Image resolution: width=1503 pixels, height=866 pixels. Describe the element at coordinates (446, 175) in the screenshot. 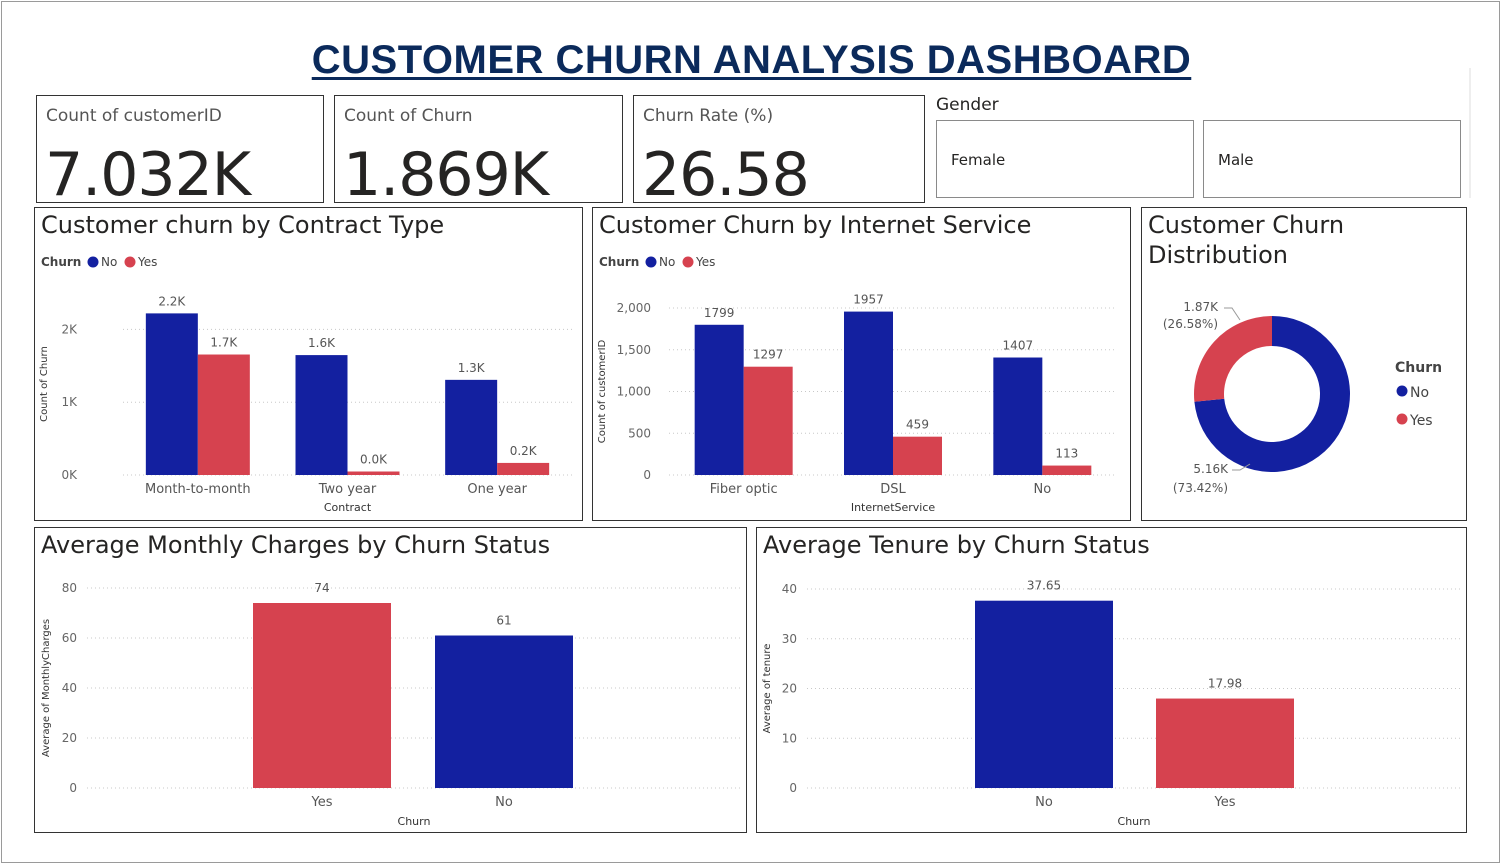

I see `kpi-value: 1.869K` at that location.